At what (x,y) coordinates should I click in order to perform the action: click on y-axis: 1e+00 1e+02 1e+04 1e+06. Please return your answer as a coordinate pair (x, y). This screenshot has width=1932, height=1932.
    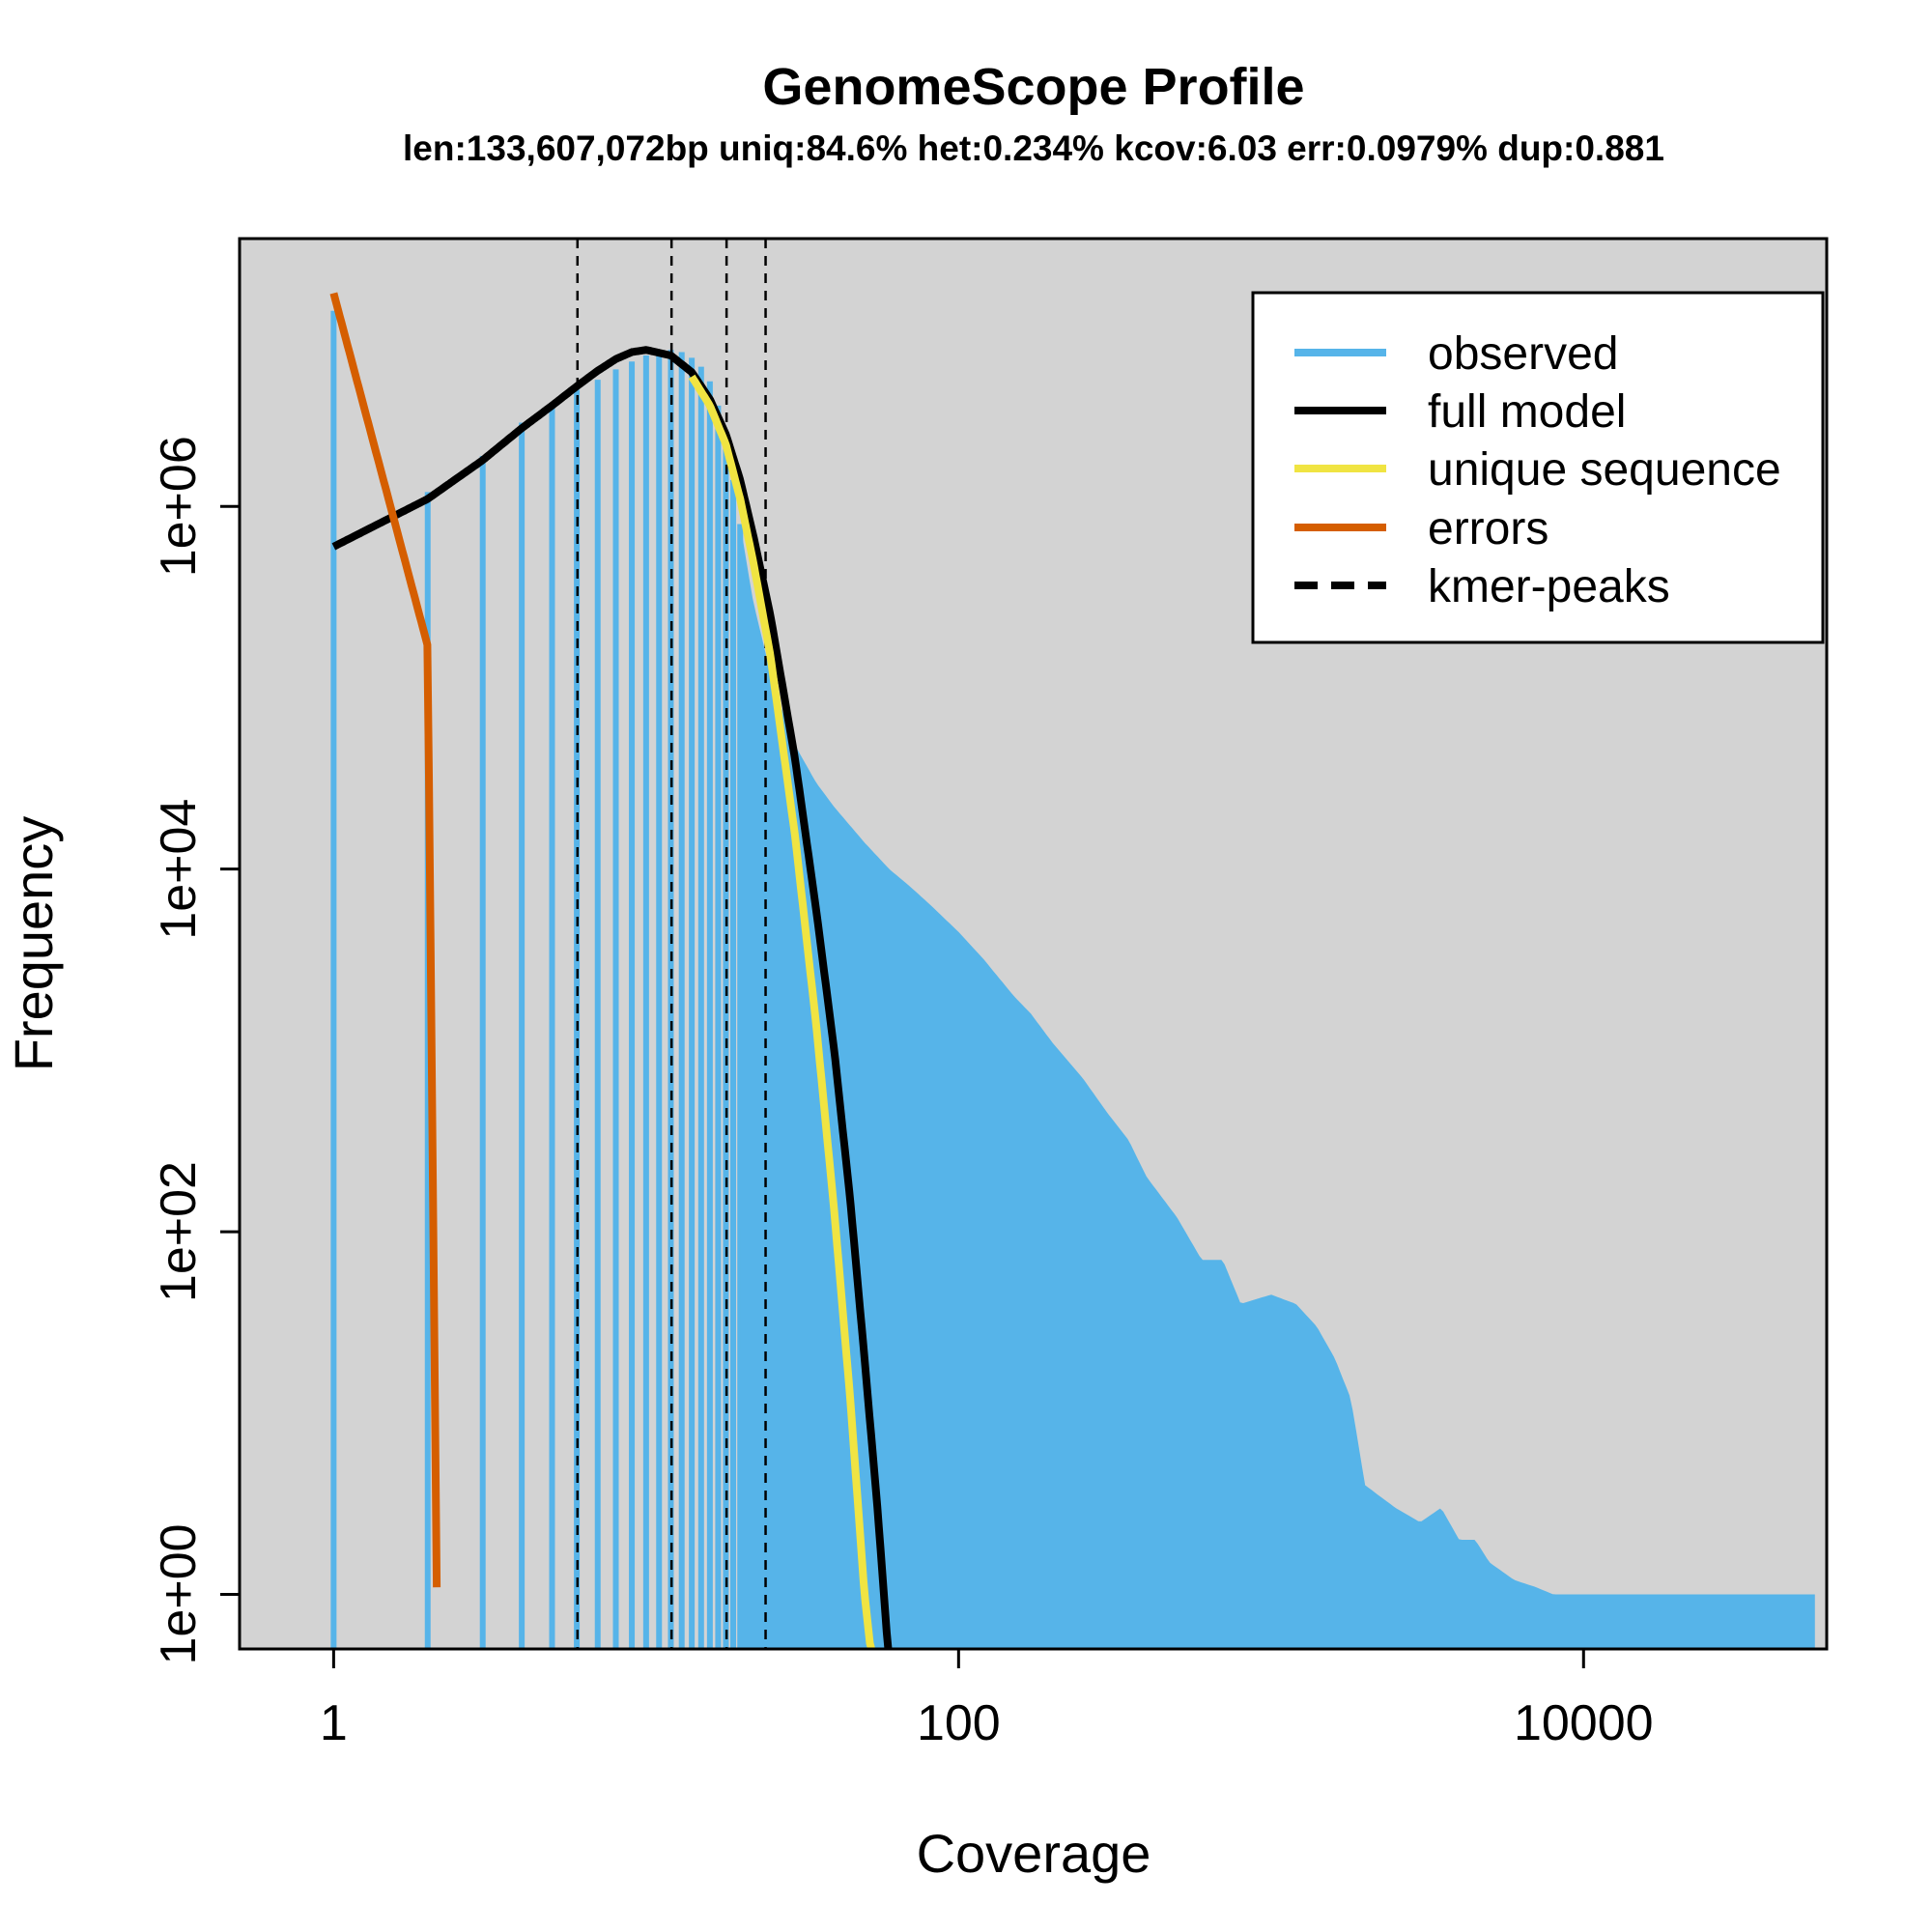
    Looking at the image, I should click on (195, 1050).